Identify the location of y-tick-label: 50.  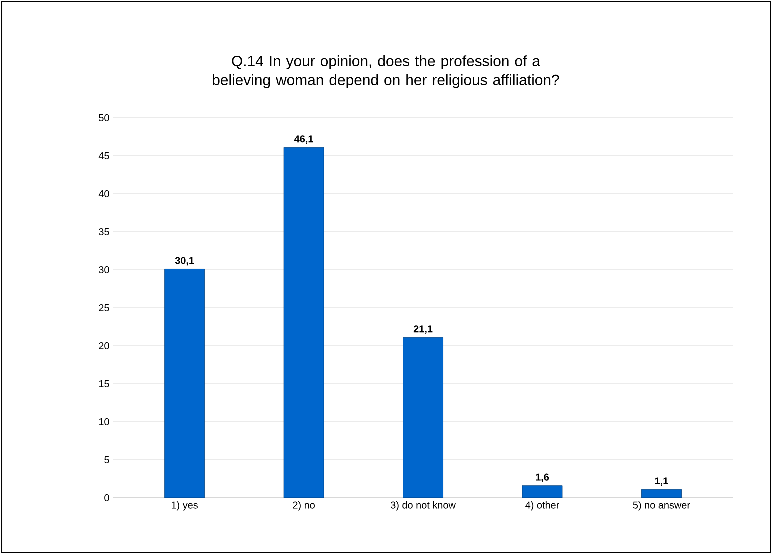
(104, 118).